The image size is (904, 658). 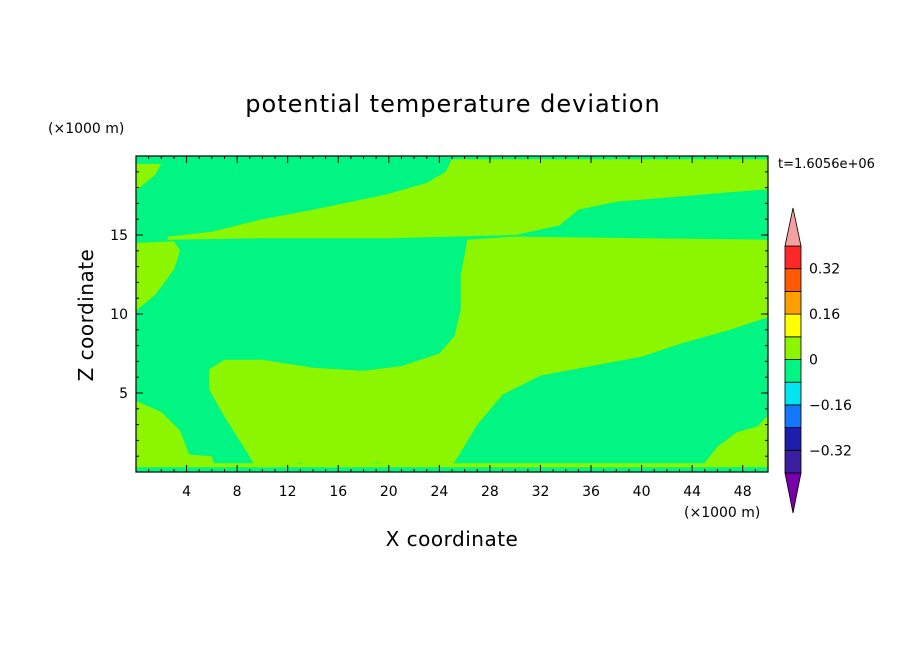 I want to click on x-tick-label: 4, so click(x=186, y=492).